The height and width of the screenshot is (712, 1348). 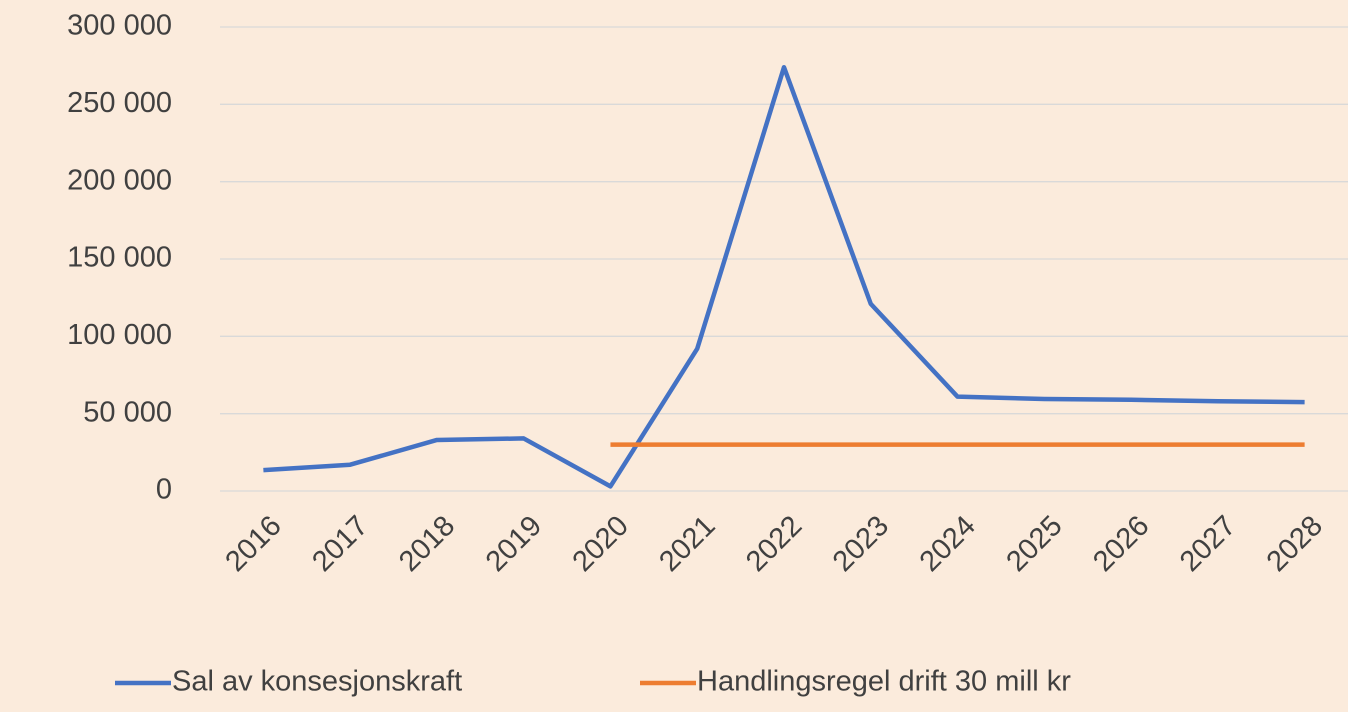 I want to click on x-tick-label: 2018, so click(x=427, y=544).